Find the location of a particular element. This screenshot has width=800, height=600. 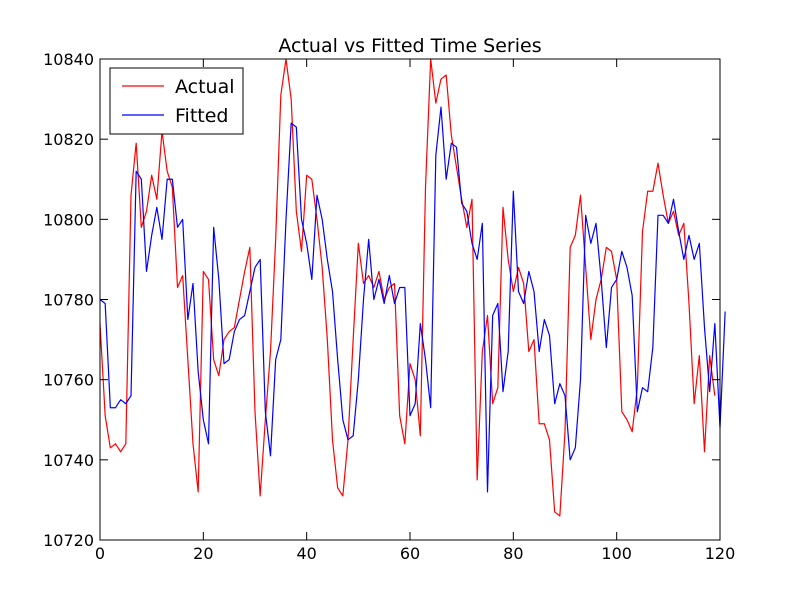

legend: Actual Fitted is located at coordinates (176, 101).